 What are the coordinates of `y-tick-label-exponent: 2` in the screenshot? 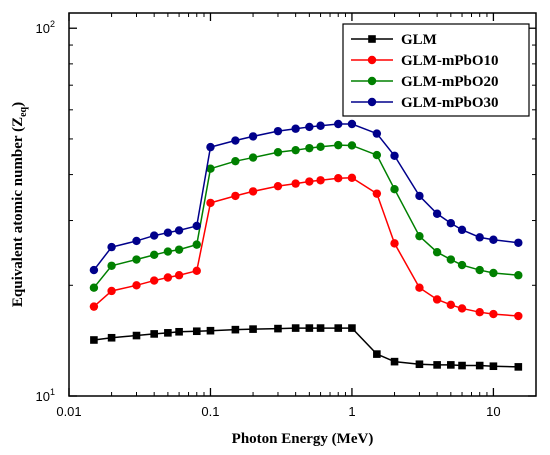 It's located at (52, 24).